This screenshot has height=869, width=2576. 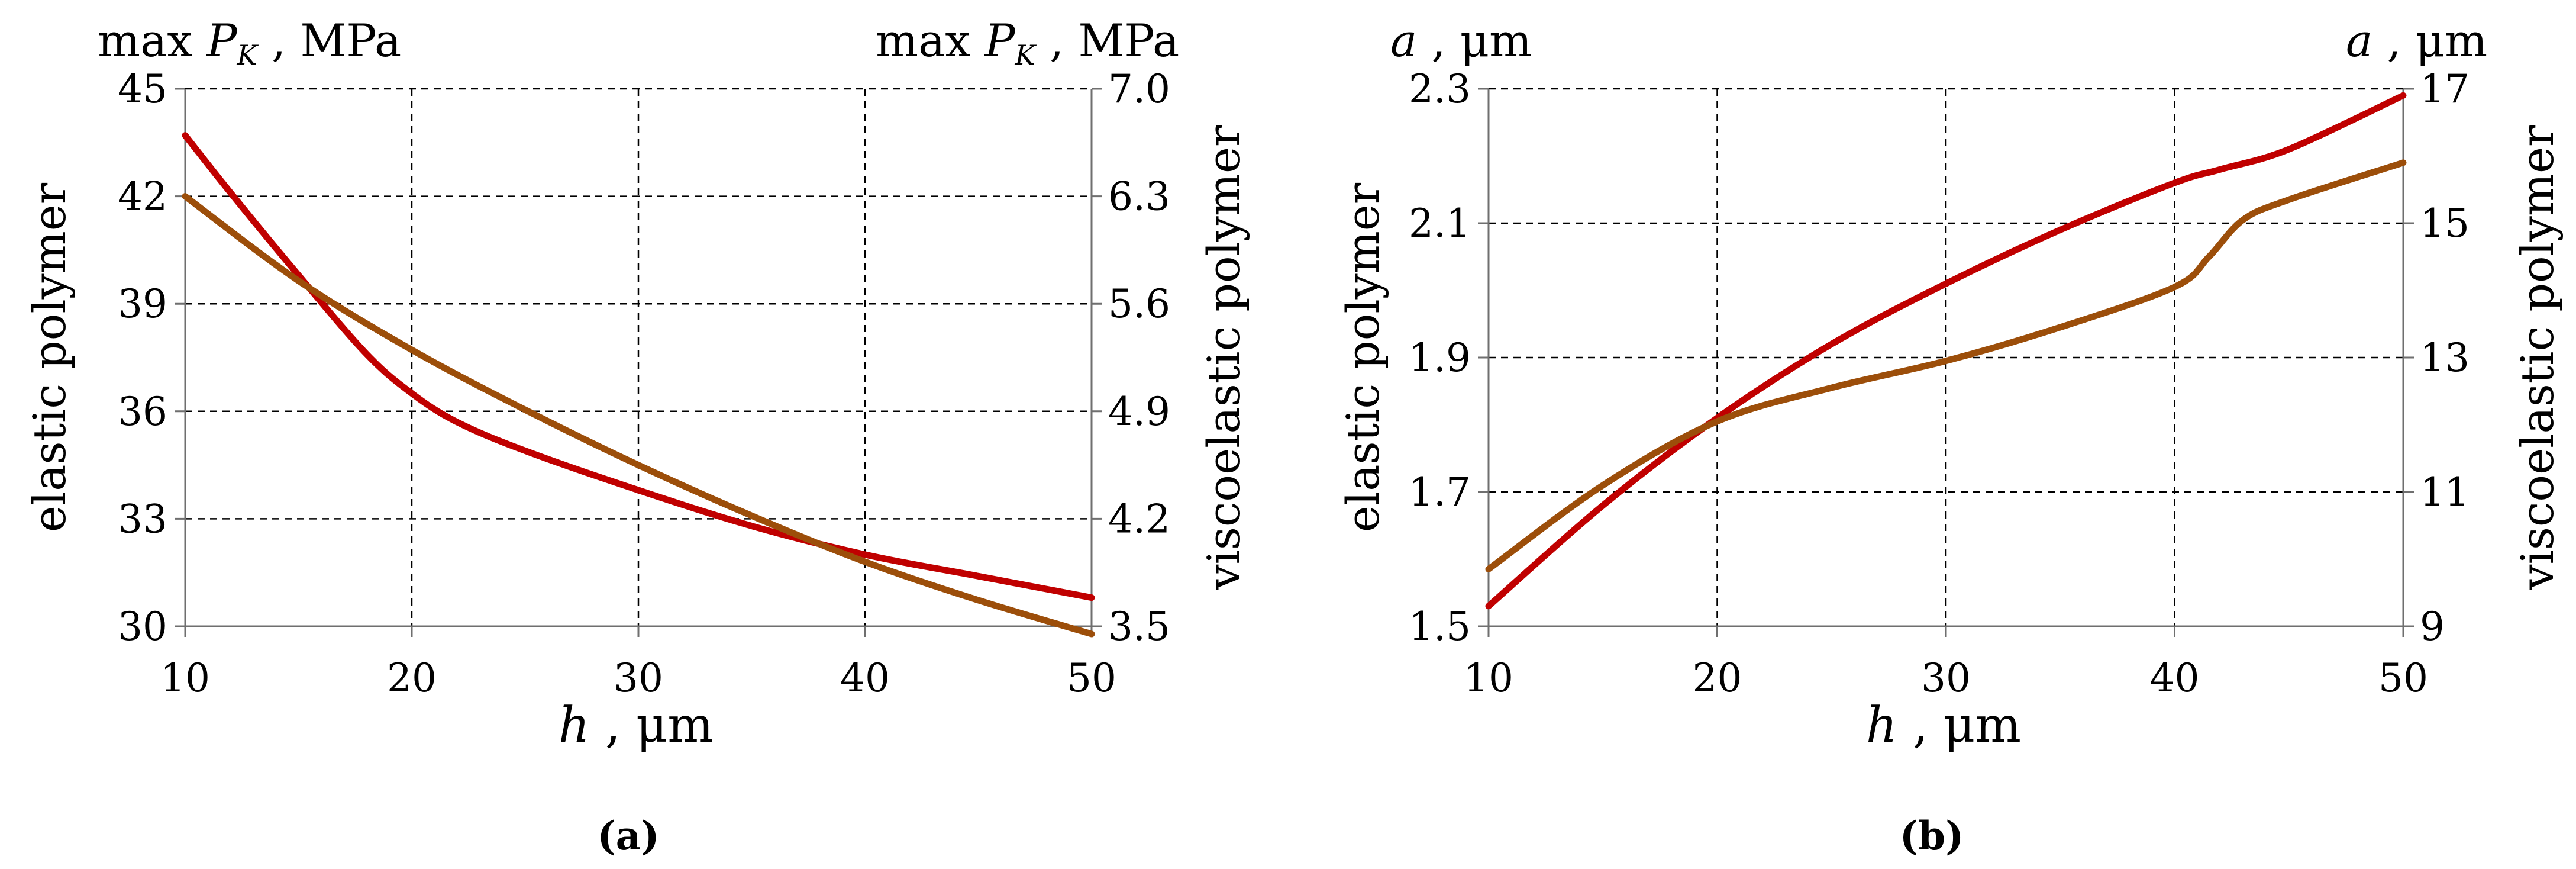 I want to click on panel-caption: (a), so click(x=628, y=836).